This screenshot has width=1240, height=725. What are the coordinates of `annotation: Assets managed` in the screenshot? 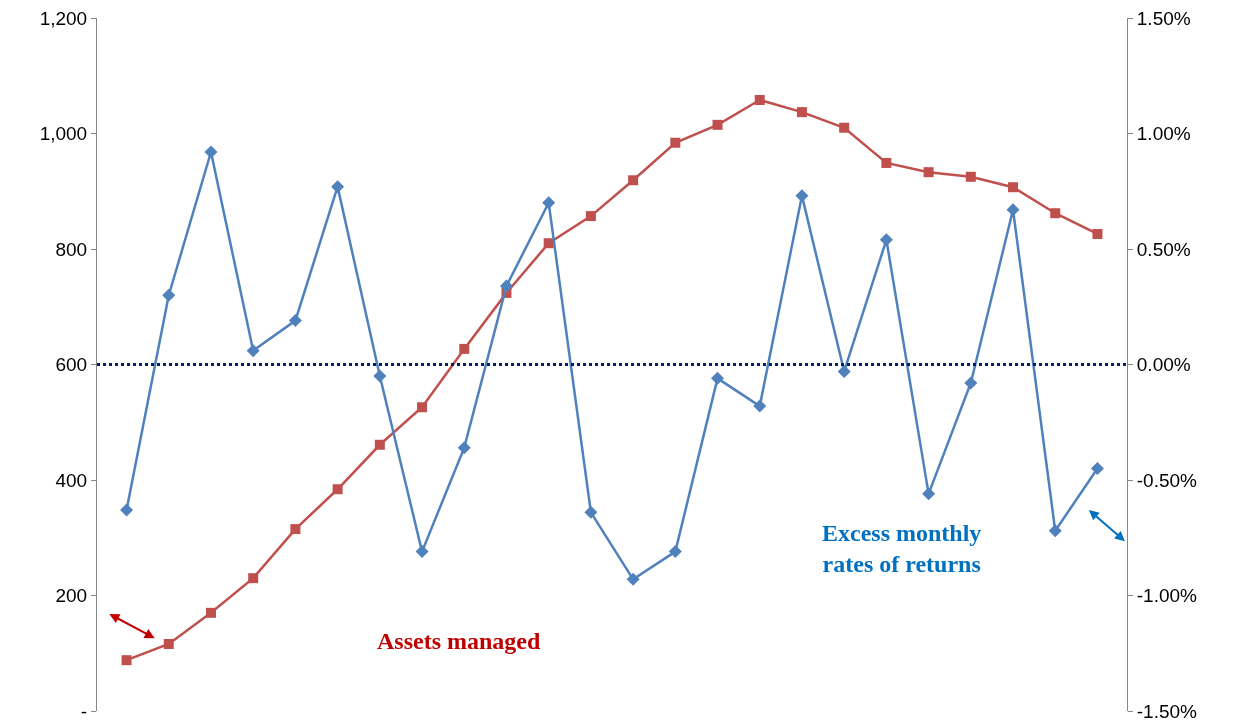 It's located at (459, 641).